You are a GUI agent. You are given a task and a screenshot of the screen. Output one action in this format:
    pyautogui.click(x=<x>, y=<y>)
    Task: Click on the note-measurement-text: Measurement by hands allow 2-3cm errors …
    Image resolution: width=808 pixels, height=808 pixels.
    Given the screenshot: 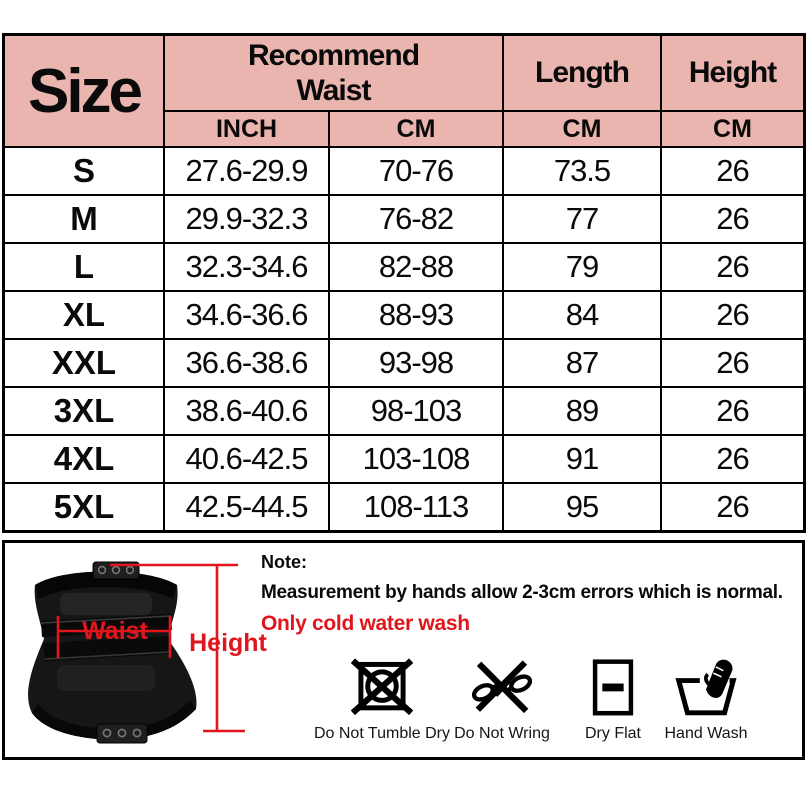 What is the action you would take?
    pyautogui.click(x=522, y=592)
    